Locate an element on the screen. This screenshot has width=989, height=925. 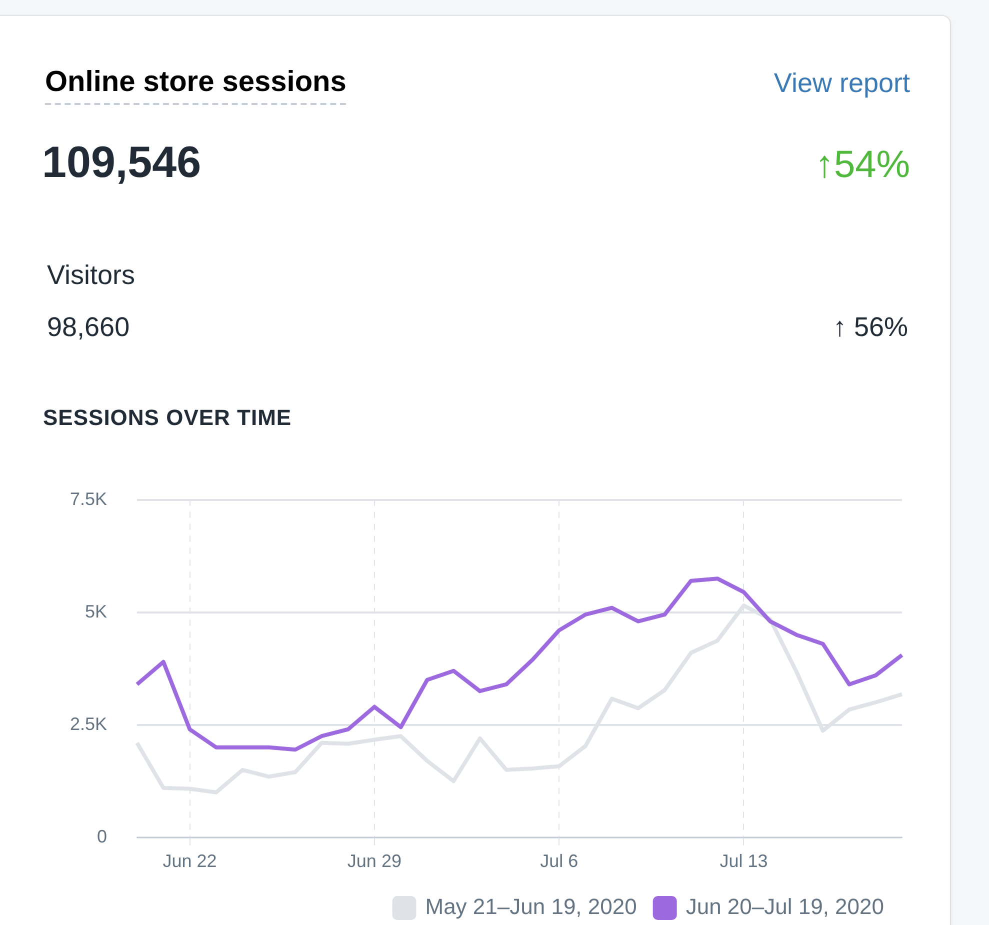
x-tick-label: Jul 13 is located at coordinates (744, 861).